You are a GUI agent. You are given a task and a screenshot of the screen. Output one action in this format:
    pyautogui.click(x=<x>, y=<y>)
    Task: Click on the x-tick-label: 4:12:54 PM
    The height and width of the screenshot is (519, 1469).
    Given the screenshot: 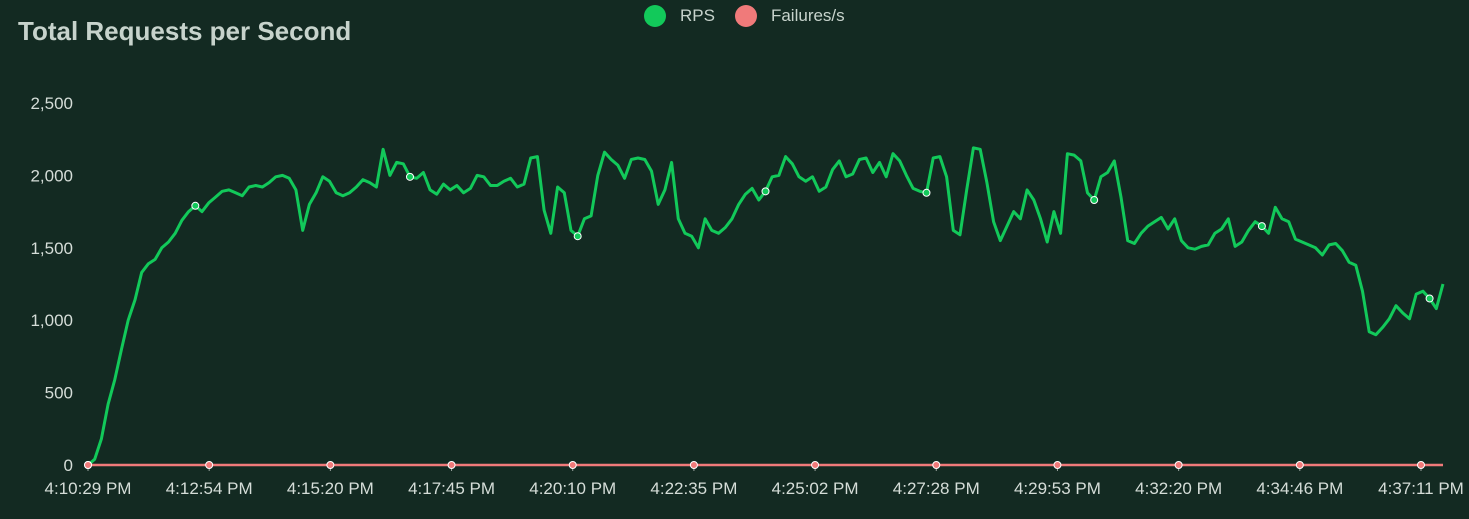 What is the action you would take?
    pyautogui.click(x=209, y=488)
    